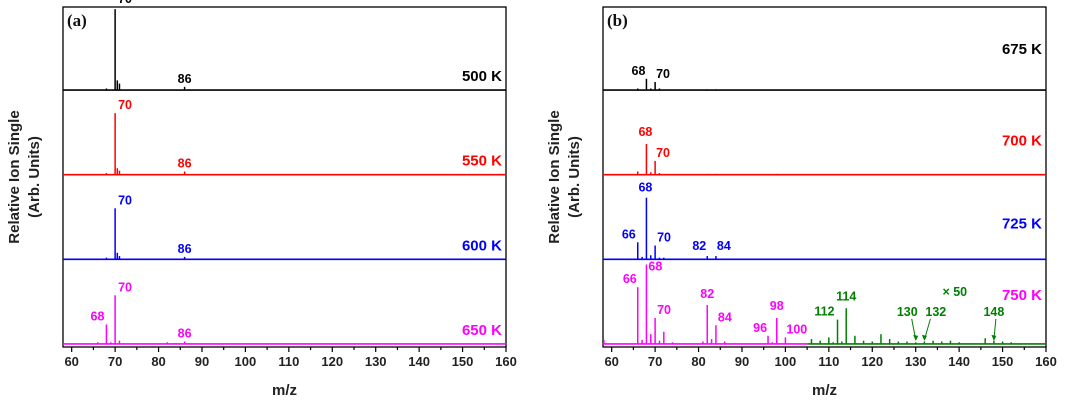  What do you see at coordinates (824, 312) in the screenshot?
I see `peak-label: 112` at bounding box center [824, 312].